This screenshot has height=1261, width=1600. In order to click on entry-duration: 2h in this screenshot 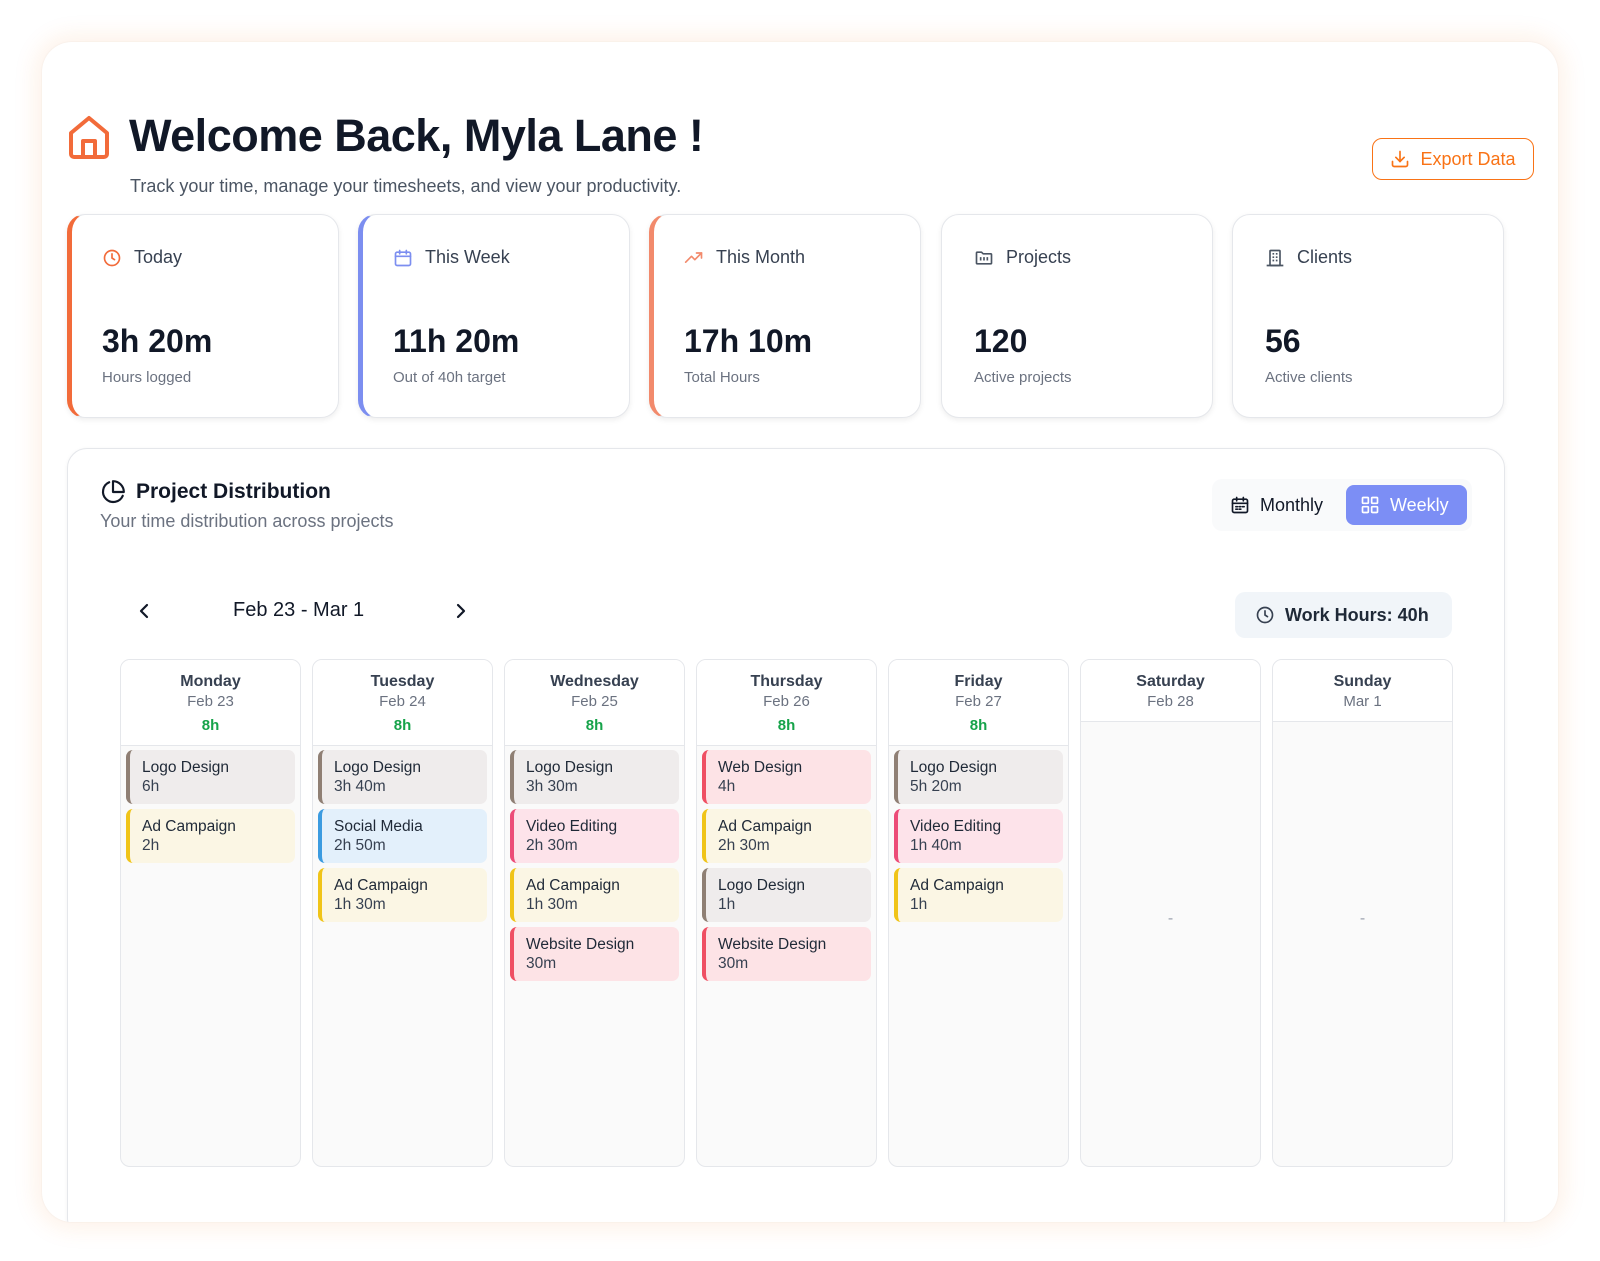, I will do `click(151, 845)`.